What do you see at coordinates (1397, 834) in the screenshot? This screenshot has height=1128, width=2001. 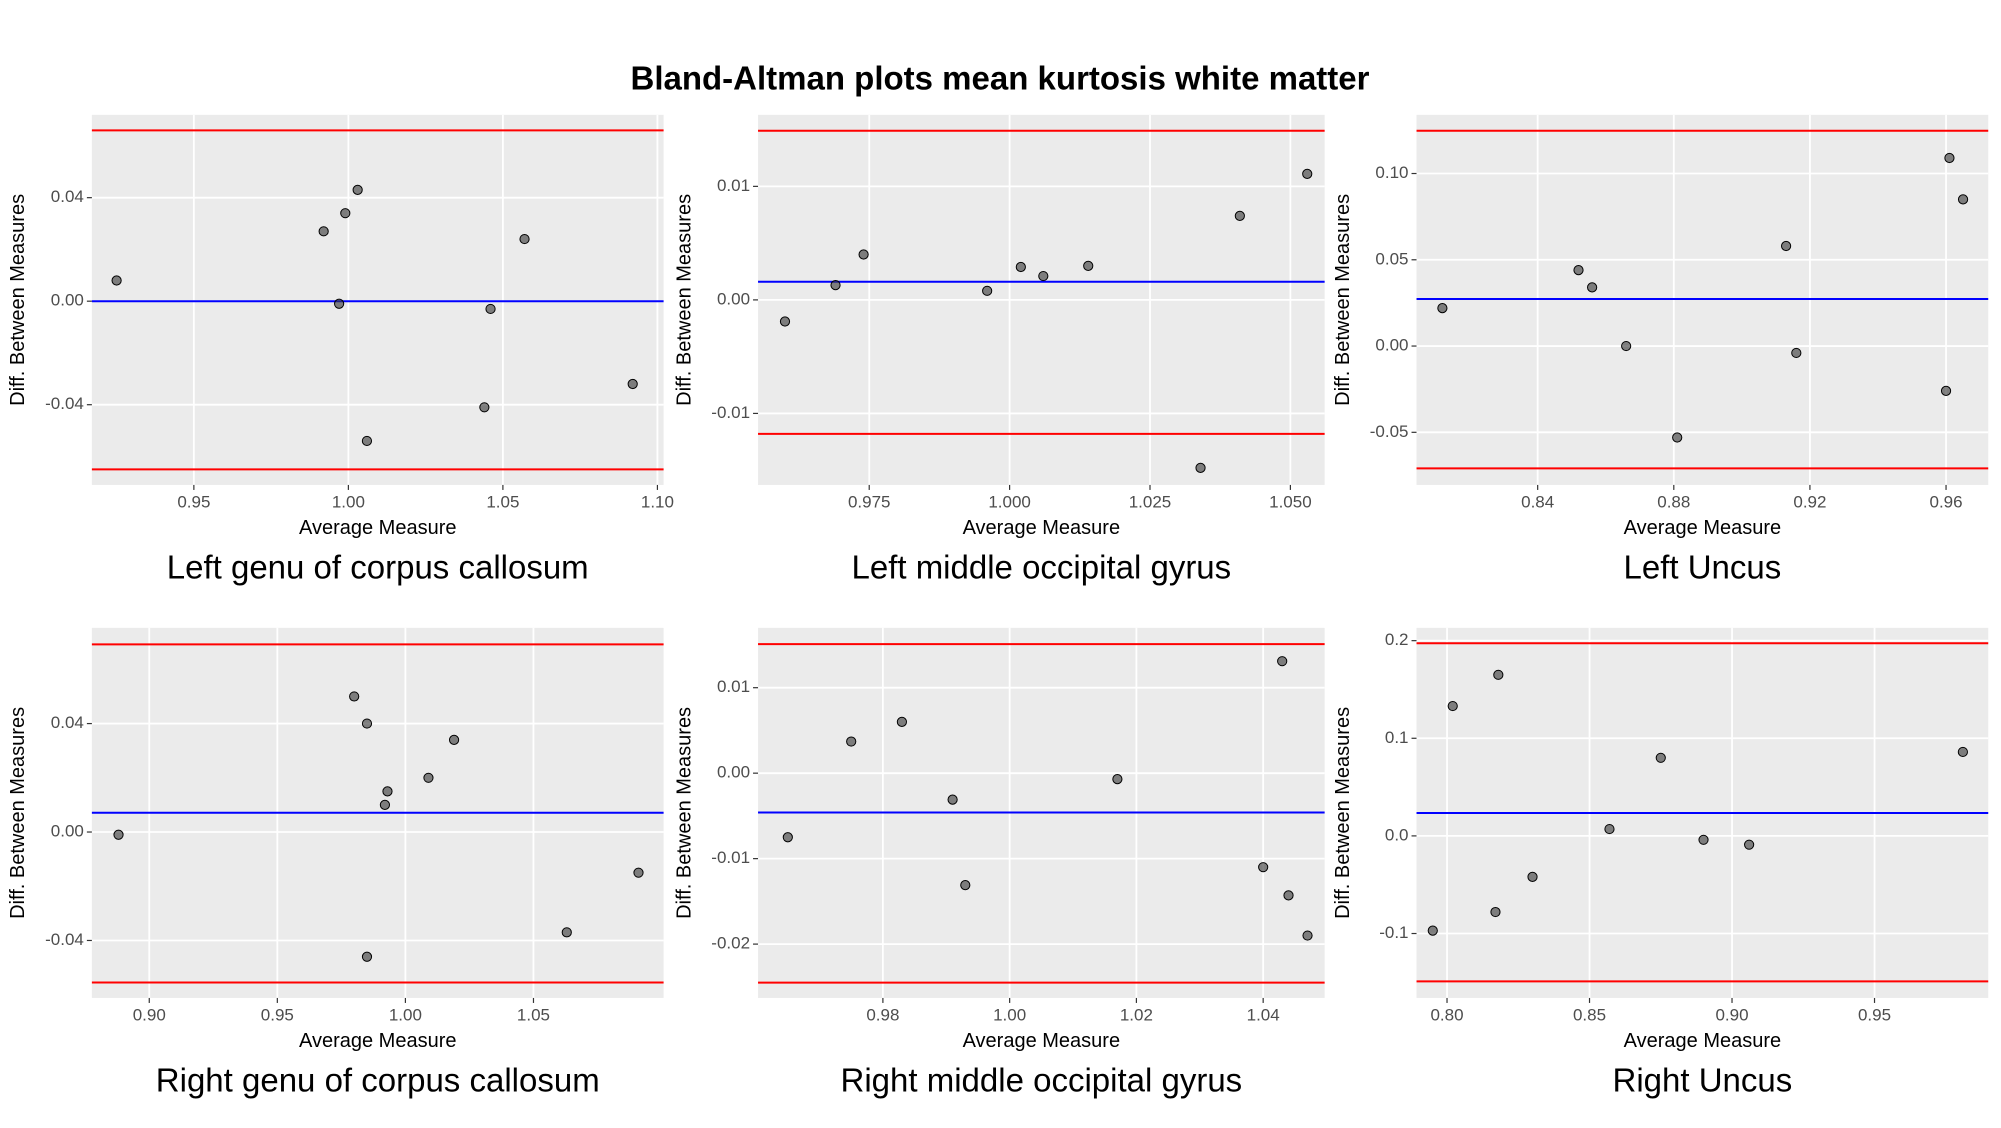 I see `y-tick-label: 0.0` at bounding box center [1397, 834].